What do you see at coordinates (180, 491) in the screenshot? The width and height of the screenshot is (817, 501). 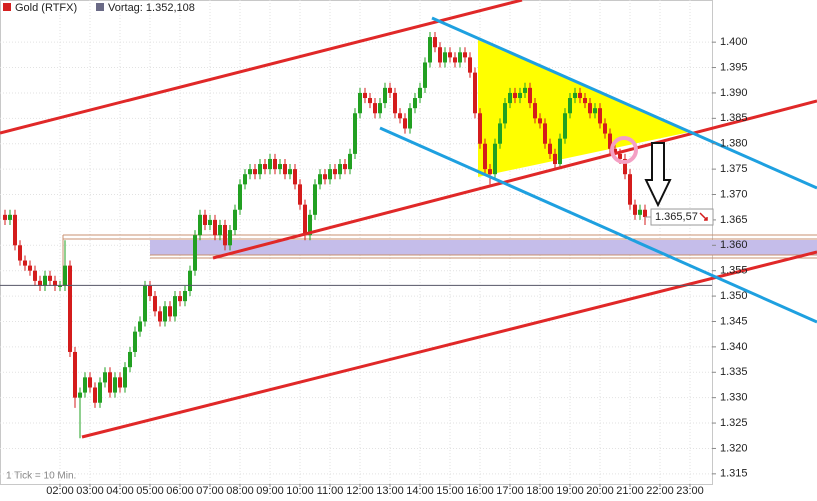 I see `x-tick-label: 06:00` at bounding box center [180, 491].